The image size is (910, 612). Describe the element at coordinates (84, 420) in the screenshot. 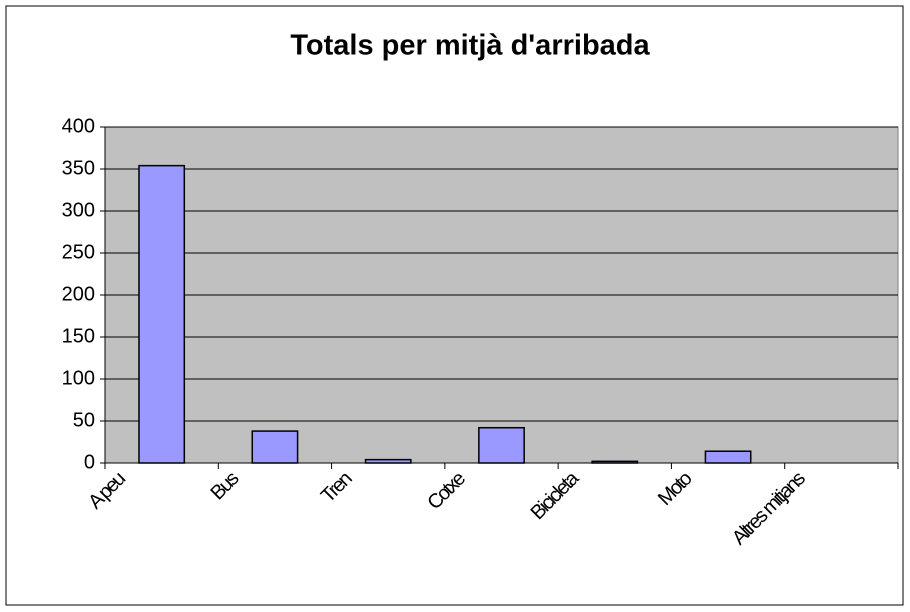

I see `y-tick-label: 50` at that location.